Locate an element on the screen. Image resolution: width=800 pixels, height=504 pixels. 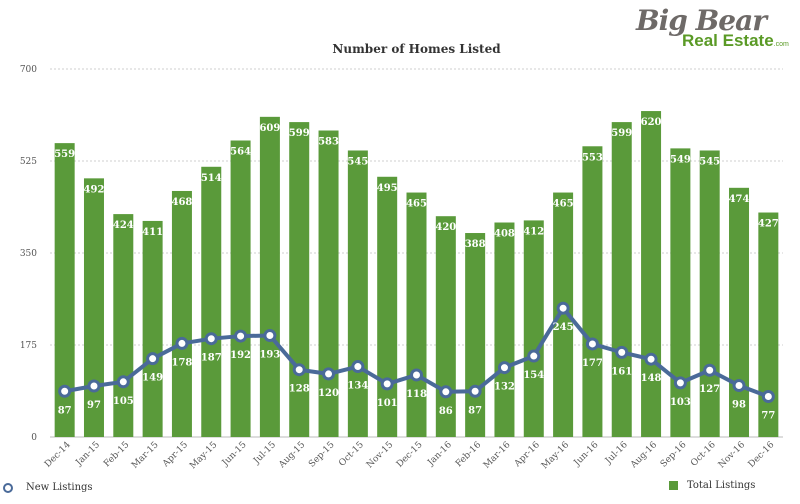
bar-value-label: 411 is located at coordinates (152, 232).